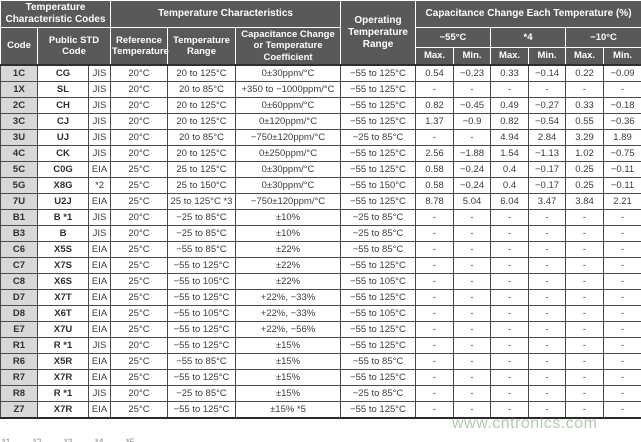 This screenshot has width=641, height=442. I want to click on cell-temp-range: −55 to 85°C, so click(201, 250).